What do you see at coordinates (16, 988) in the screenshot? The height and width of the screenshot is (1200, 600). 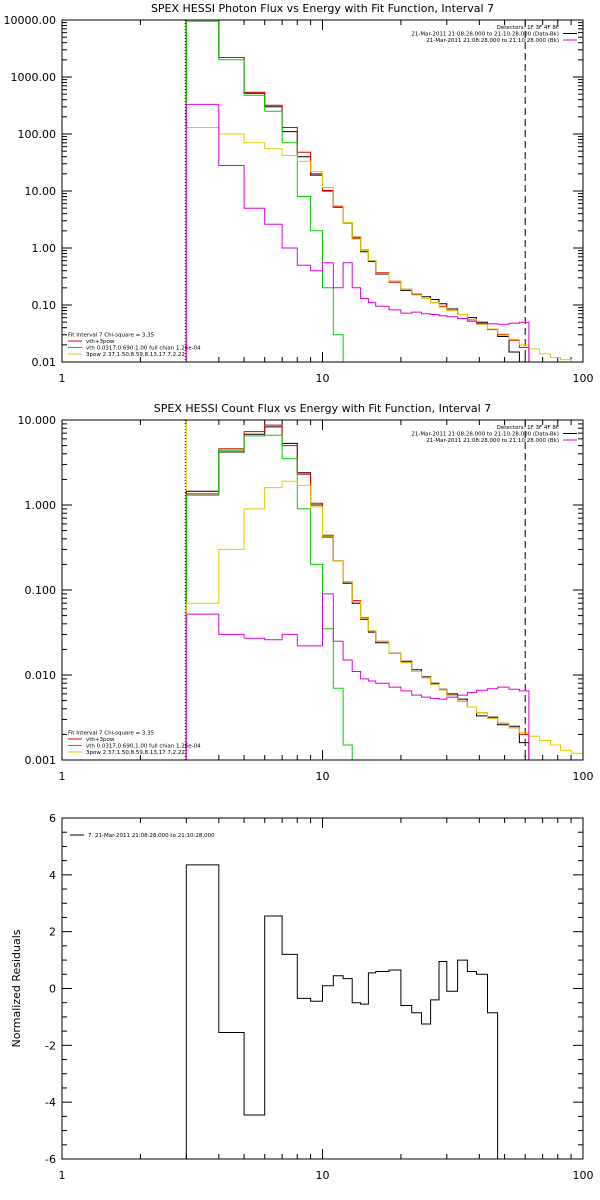 I see `y-axis-label: Normalized Residuals` at bounding box center [16, 988].